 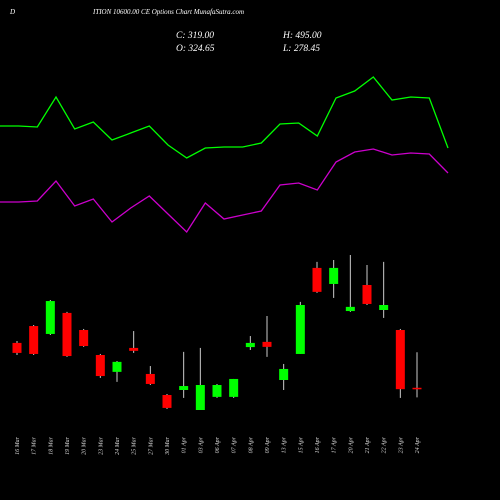 I want to click on x-tick-label: 23 Apr, so click(x=401, y=444).